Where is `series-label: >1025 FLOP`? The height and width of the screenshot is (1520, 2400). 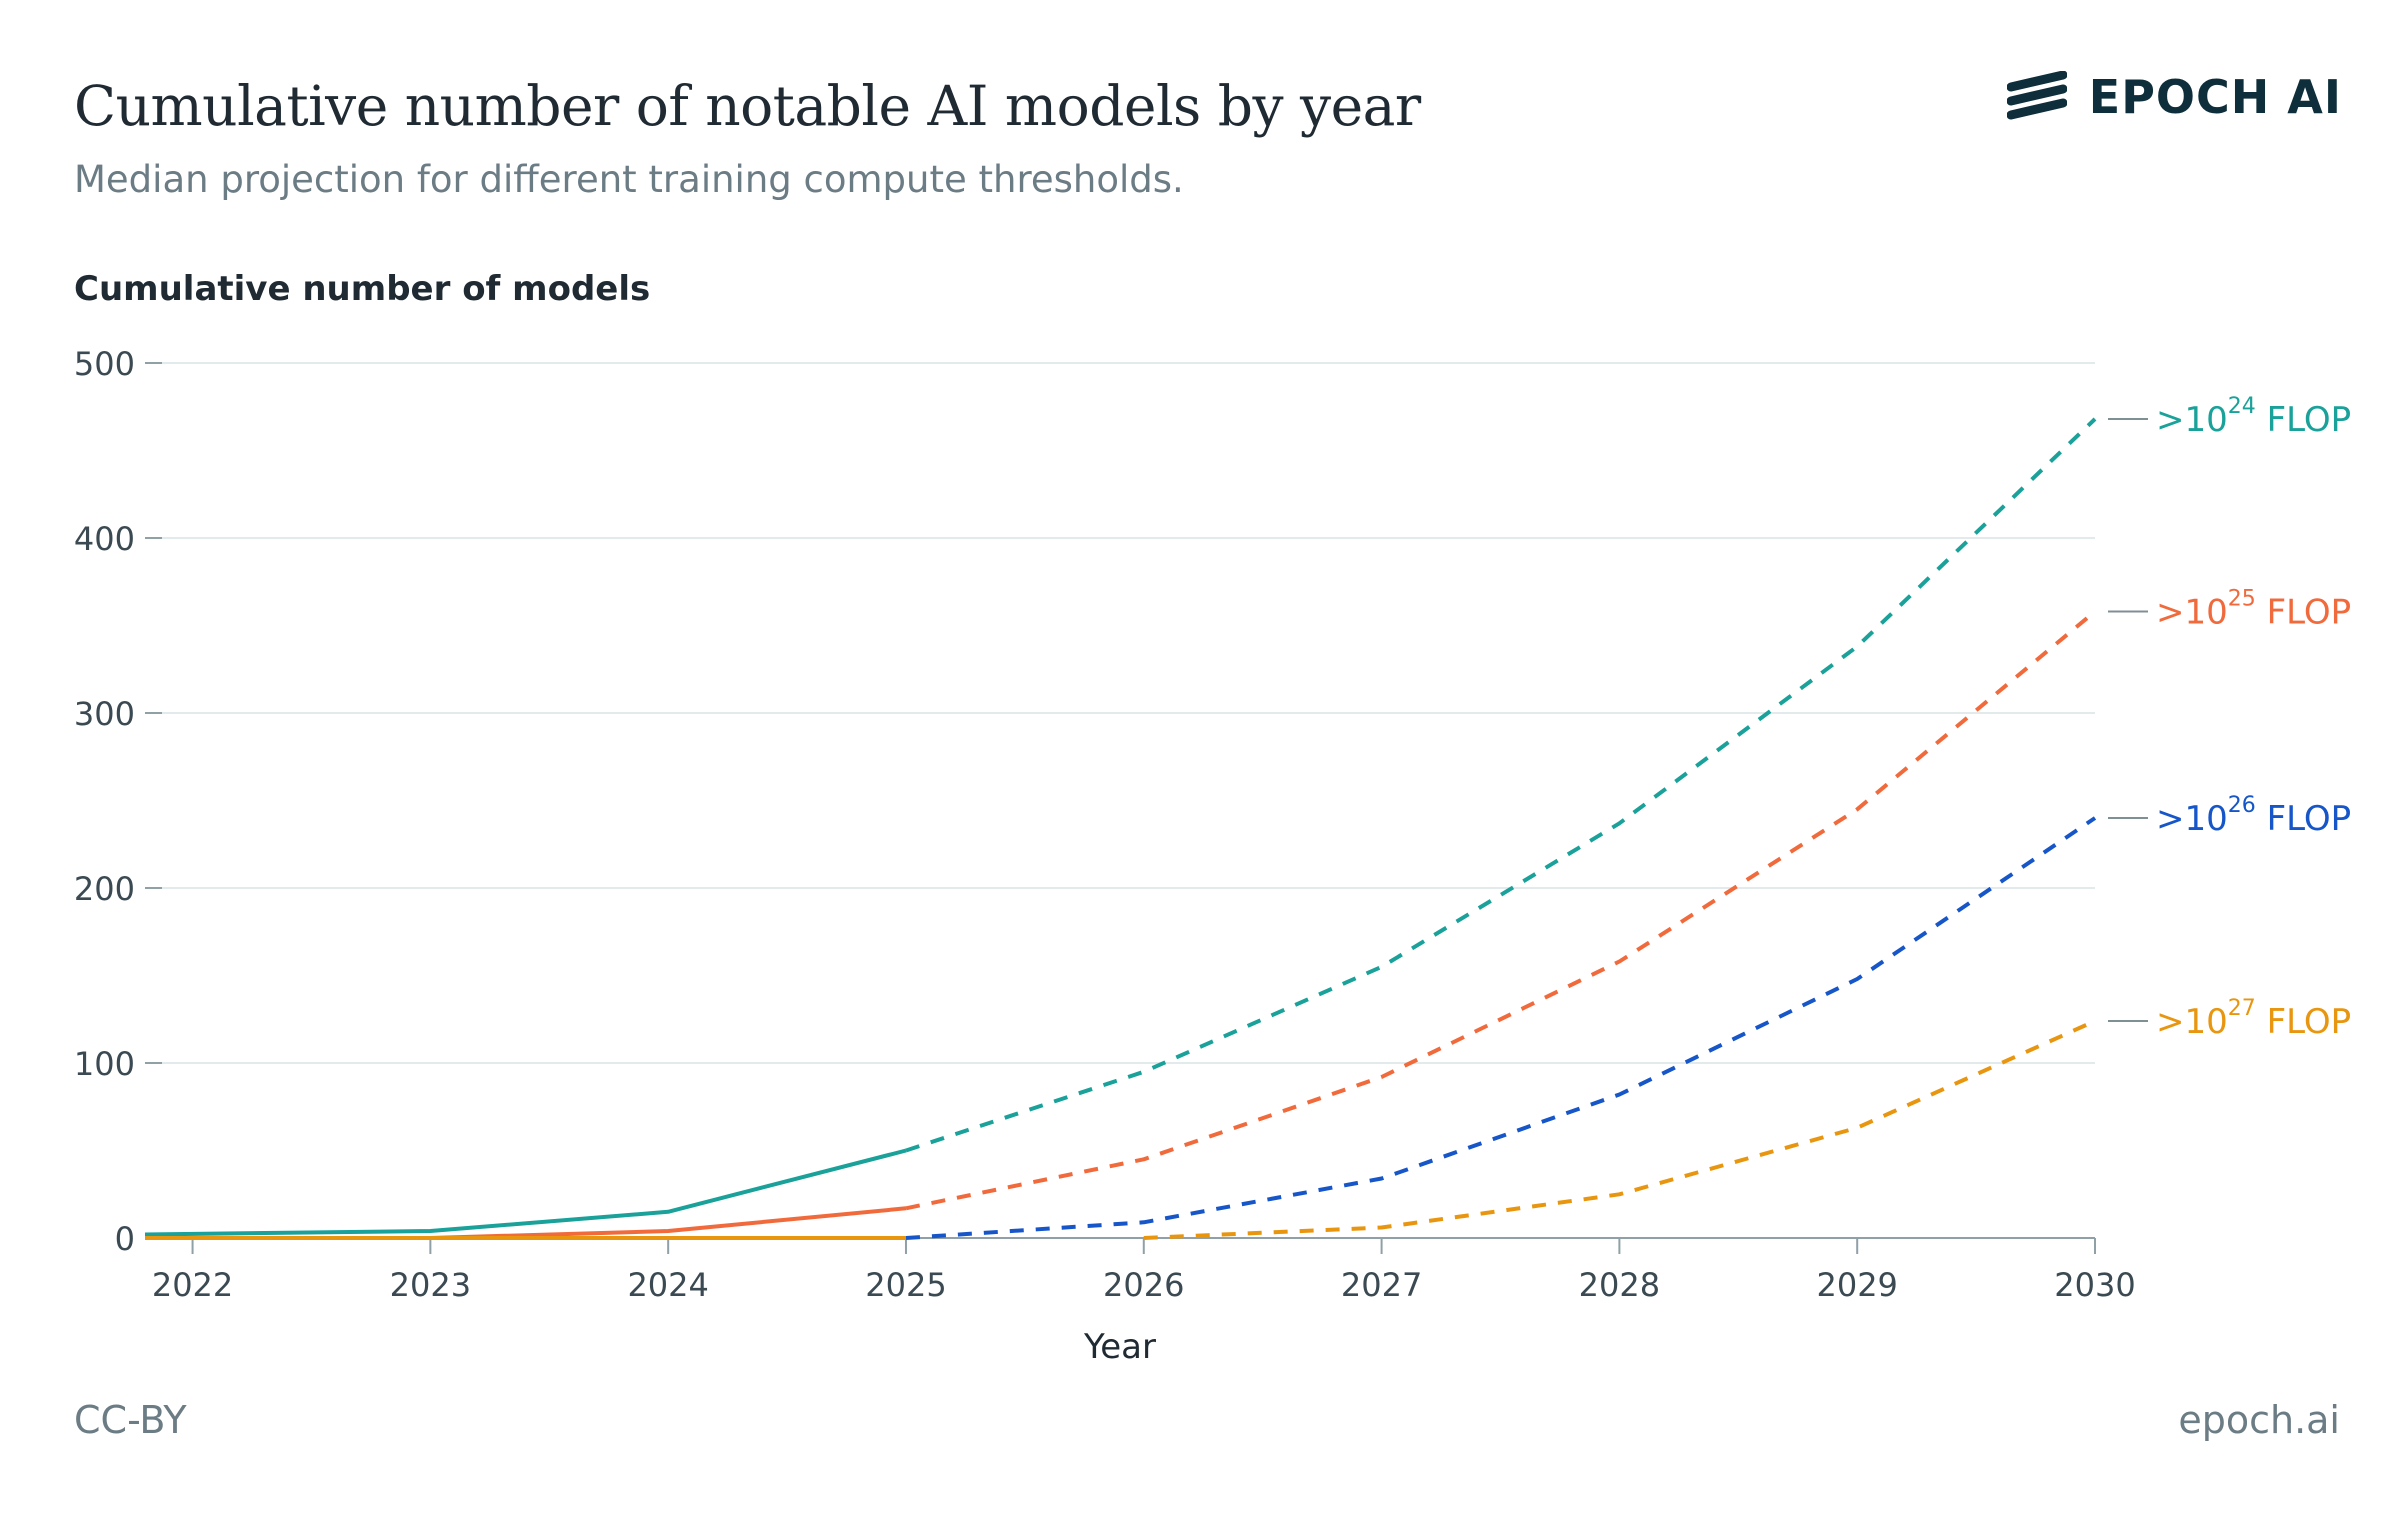
series-label: >1025 FLOP is located at coordinates (2253, 610).